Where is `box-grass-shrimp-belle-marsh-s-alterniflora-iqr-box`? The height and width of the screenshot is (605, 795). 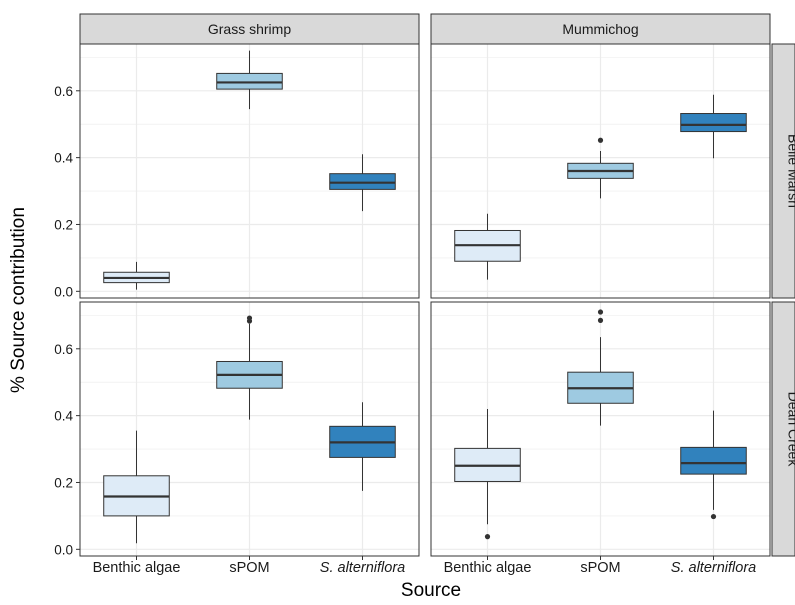
box-grass-shrimp-belle-marsh-s-alterniflora-iqr-box is located at coordinates (363, 182).